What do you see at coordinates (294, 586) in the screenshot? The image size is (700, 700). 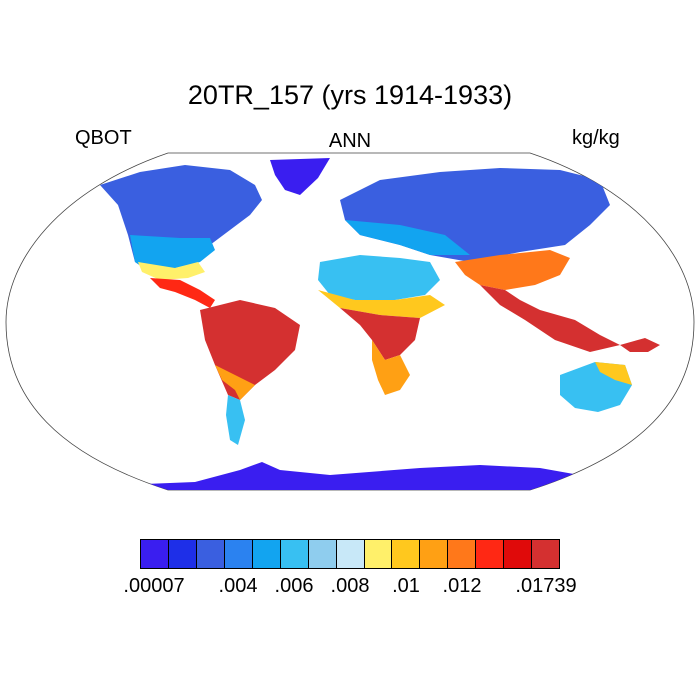 I see `colorbar-tick-label: .006` at bounding box center [294, 586].